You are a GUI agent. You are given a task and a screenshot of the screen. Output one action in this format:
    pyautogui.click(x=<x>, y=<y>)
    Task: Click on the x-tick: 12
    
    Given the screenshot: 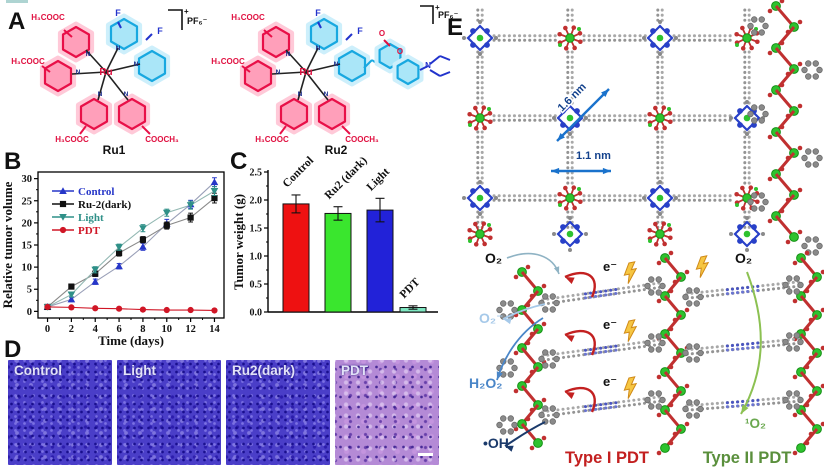 What is the action you would take?
    pyautogui.click(x=190, y=329)
    